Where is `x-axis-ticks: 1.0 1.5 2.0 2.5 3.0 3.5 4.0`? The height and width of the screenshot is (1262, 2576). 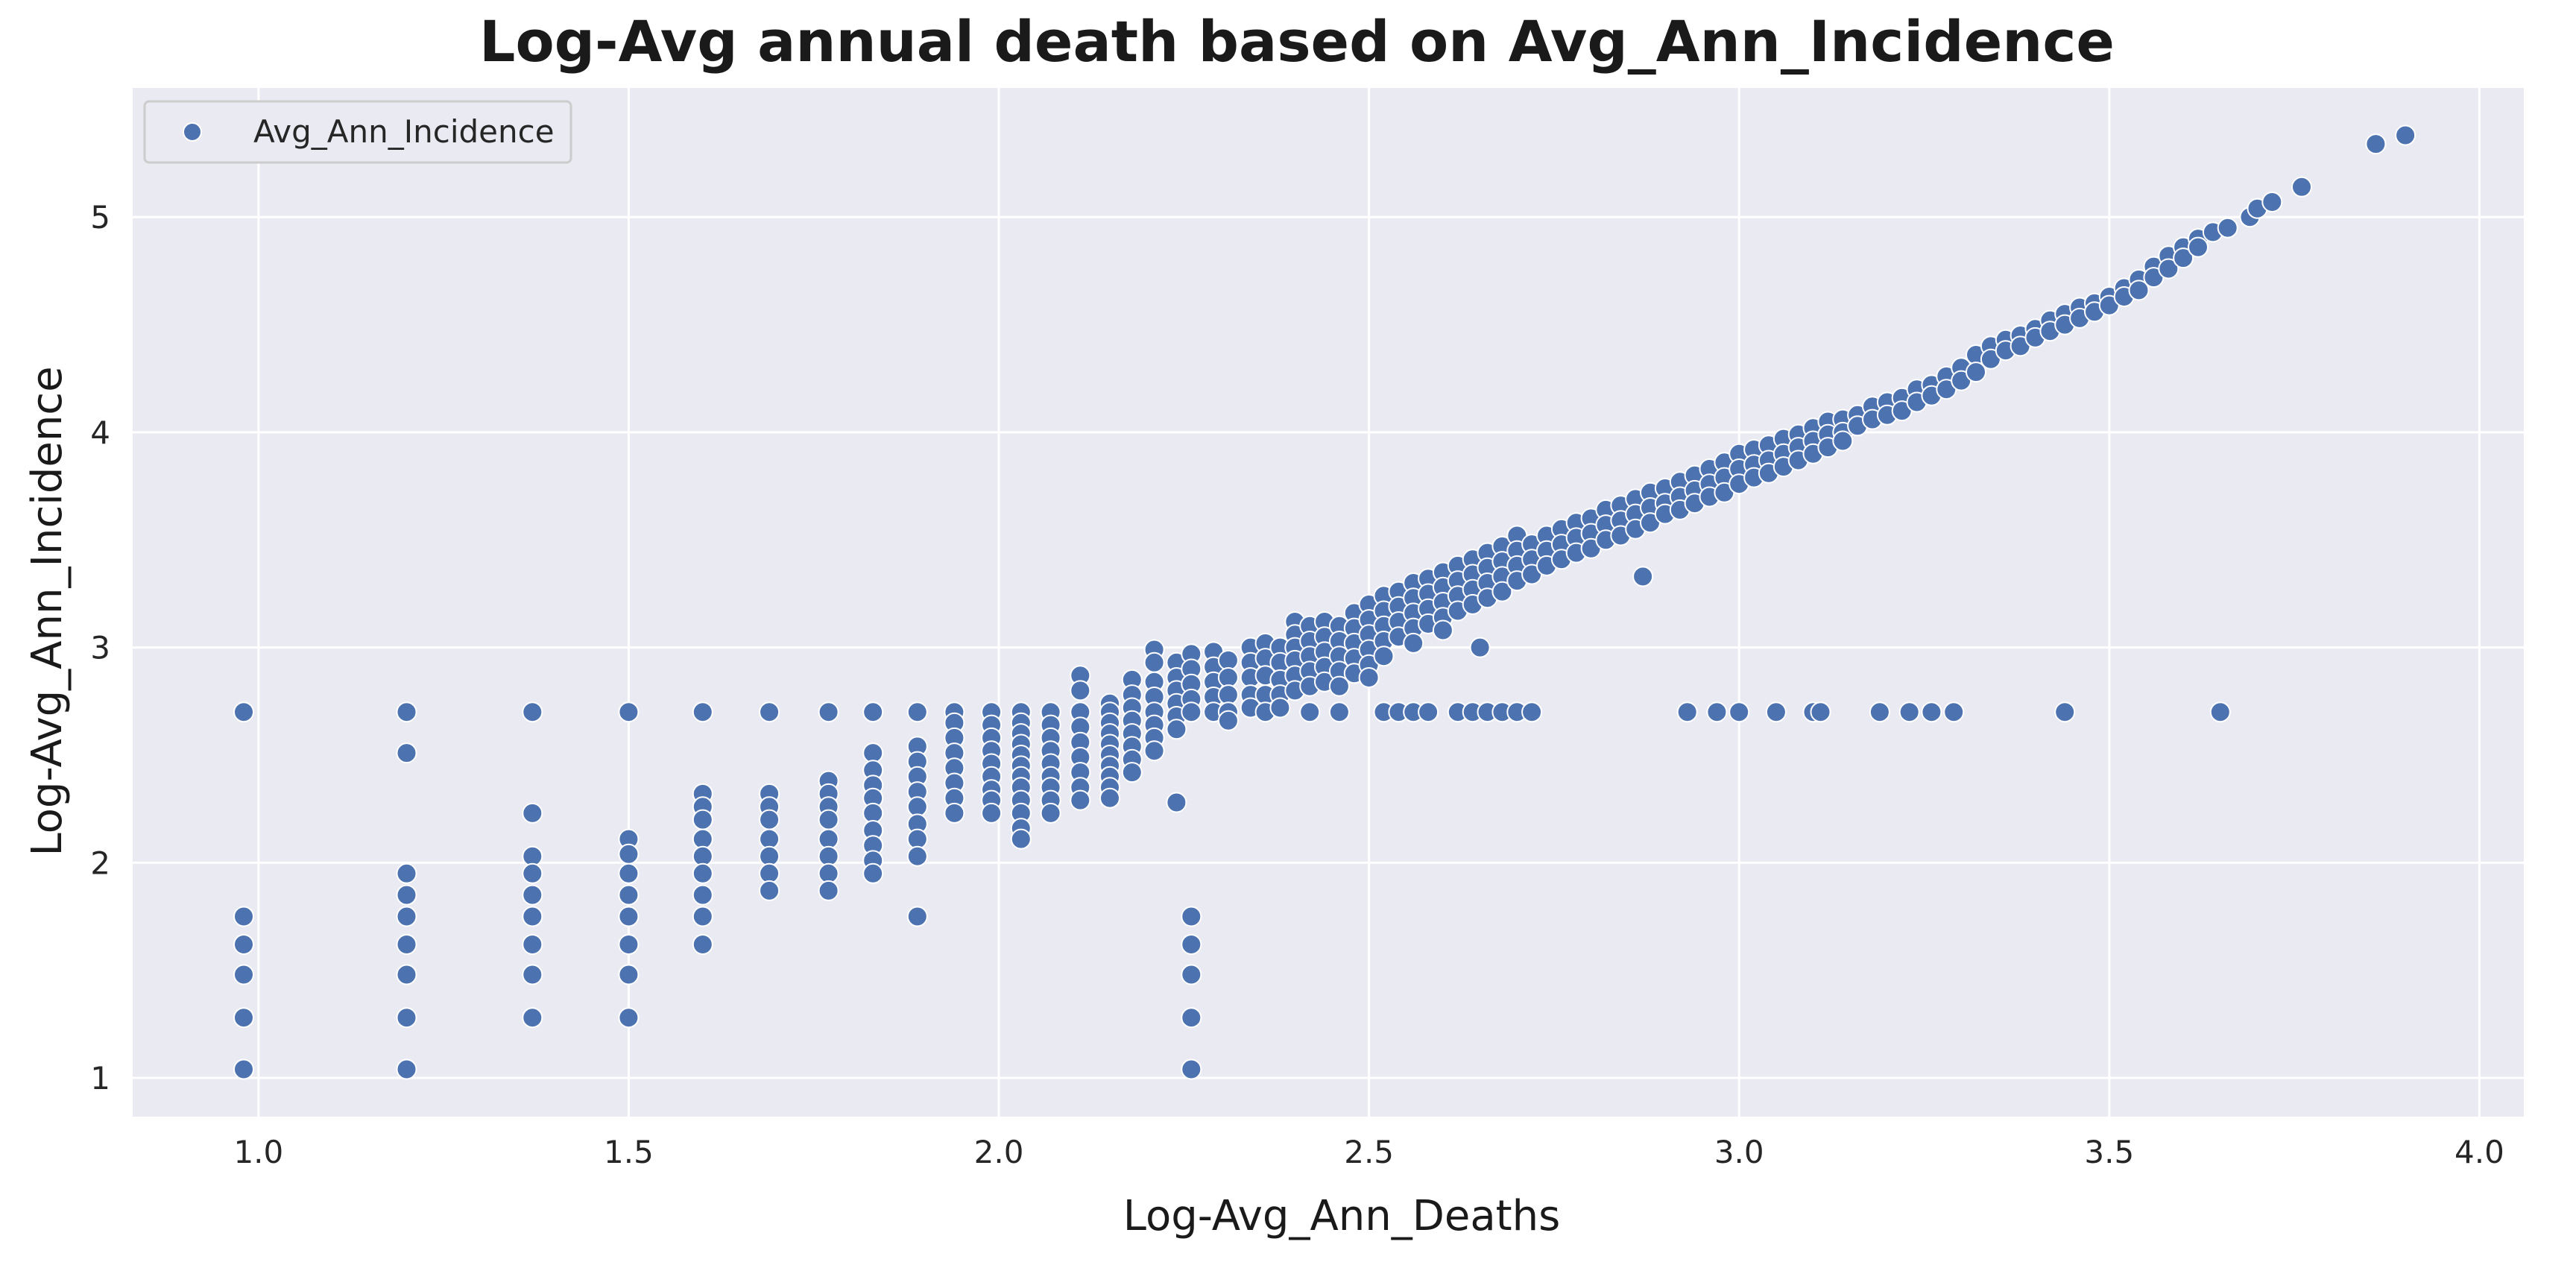
x-axis-ticks: 1.0 1.5 2.0 2.5 3.0 3.5 4.0 is located at coordinates (1369, 1152).